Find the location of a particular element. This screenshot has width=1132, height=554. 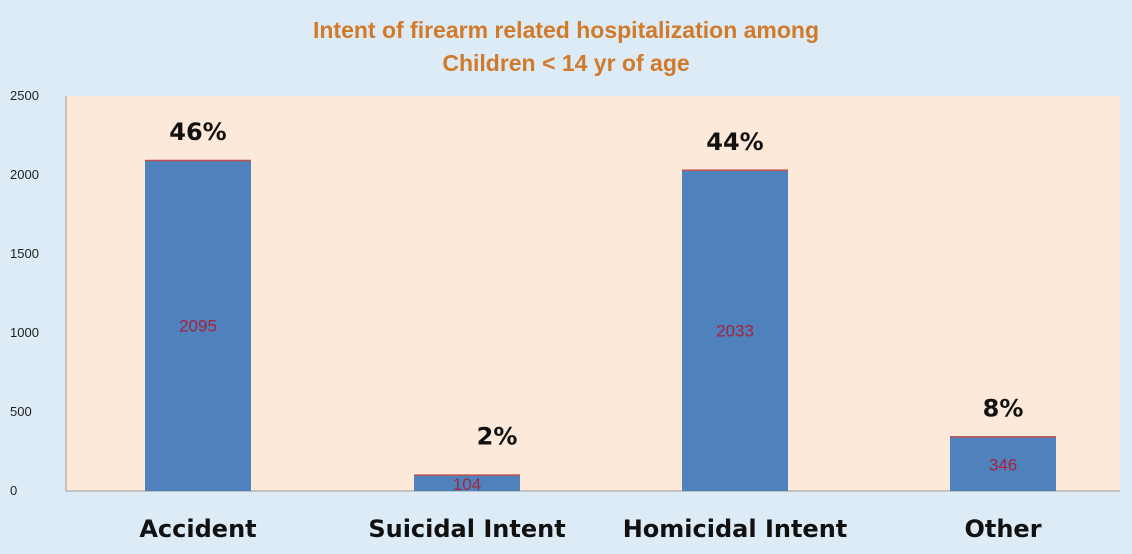

y-tick-label: 1500 is located at coordinates (24, 253).